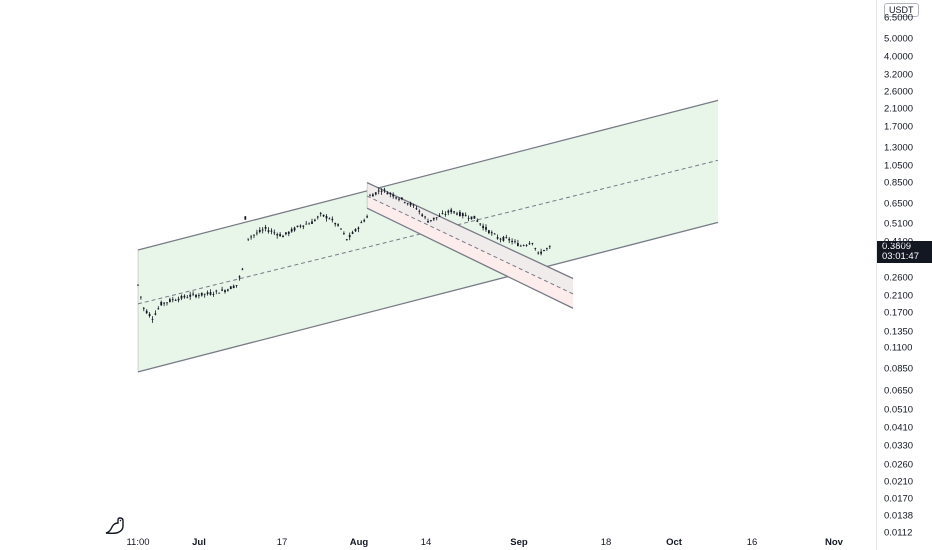 This screenshot has height=550, width=932. I want to click on price-tick-label: 0.1700, so click(899, 313).